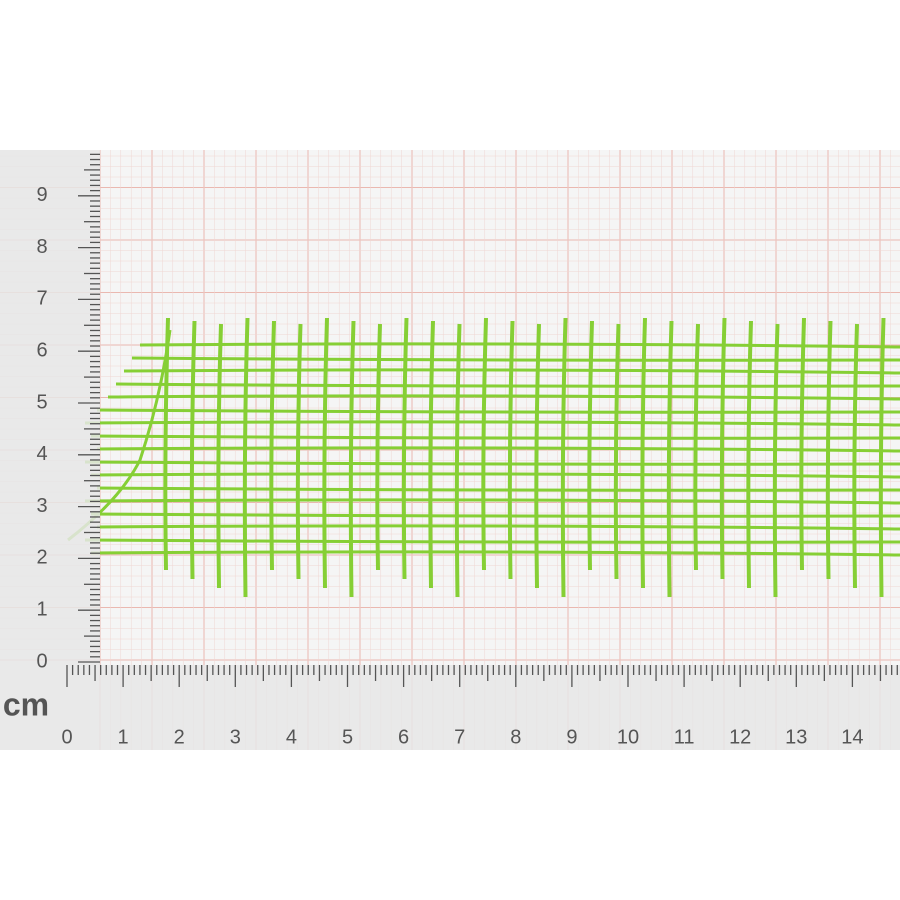 The image size is (900, 900). Describe the element at coordinates (852, 737) in the screenshot. I see `x-ruler-label: 14` at that location.